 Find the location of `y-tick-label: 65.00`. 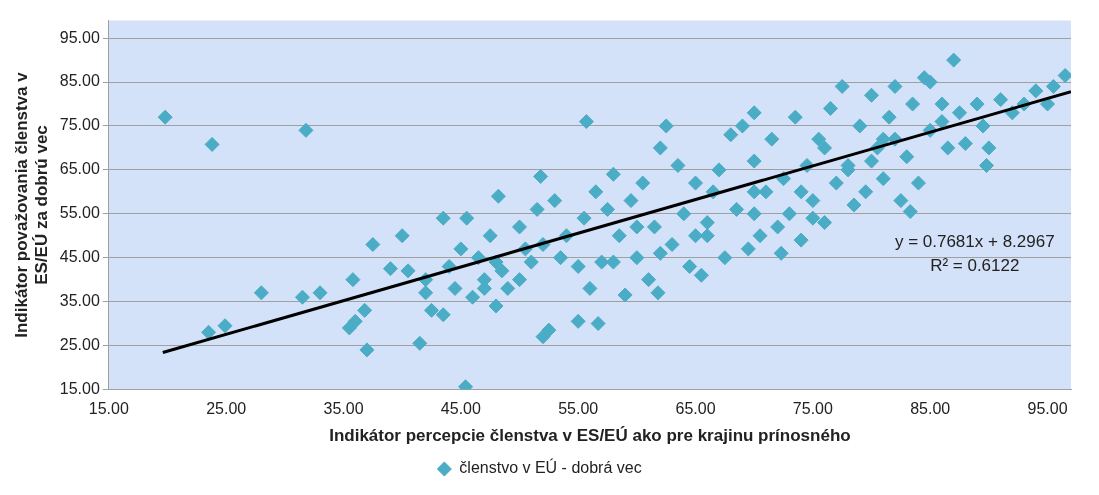

y-tick-label: 65.00 is located at coordinates (79, 169).